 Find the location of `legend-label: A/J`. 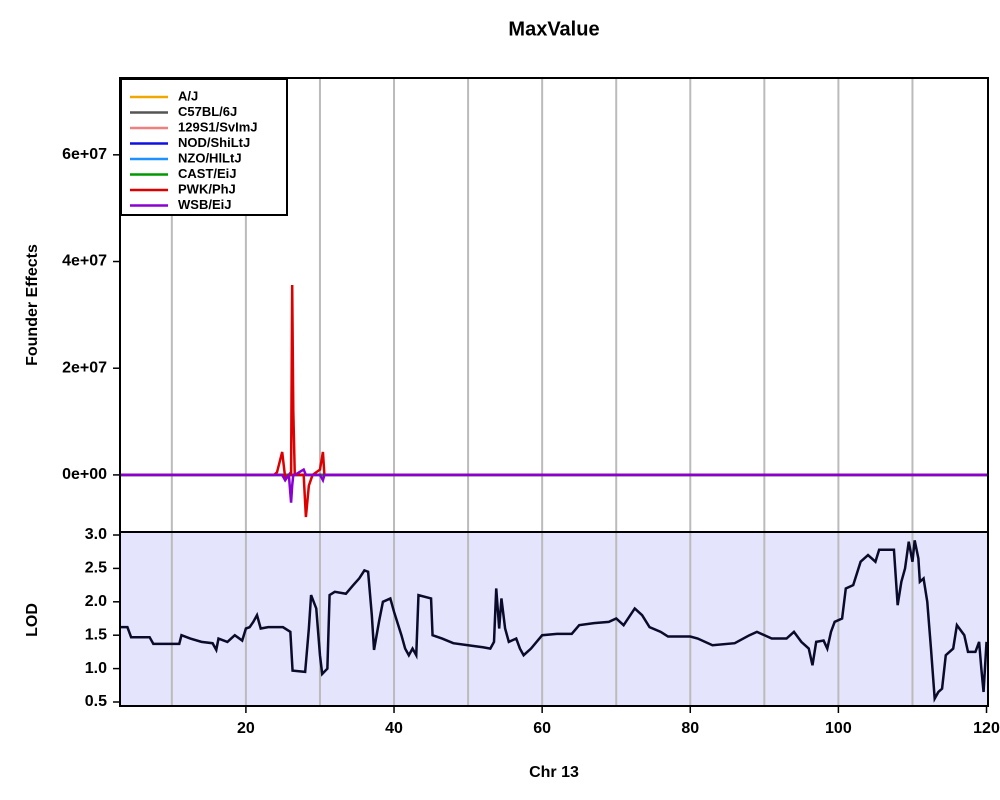

legend-label: A/J is located at coordinates (188, 95).